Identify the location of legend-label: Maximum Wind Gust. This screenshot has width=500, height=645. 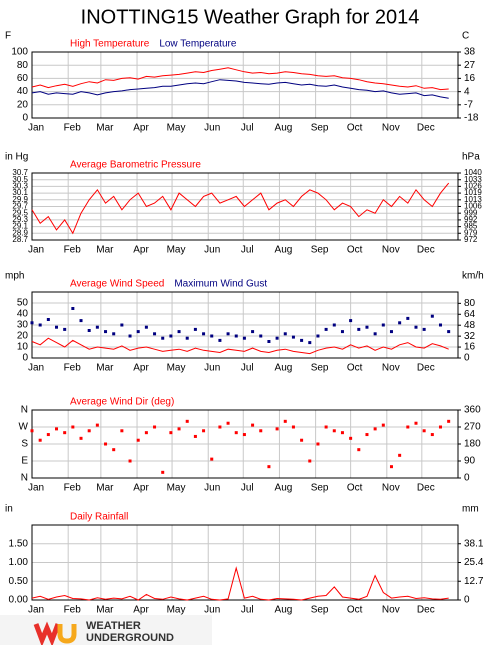
(220, 284).